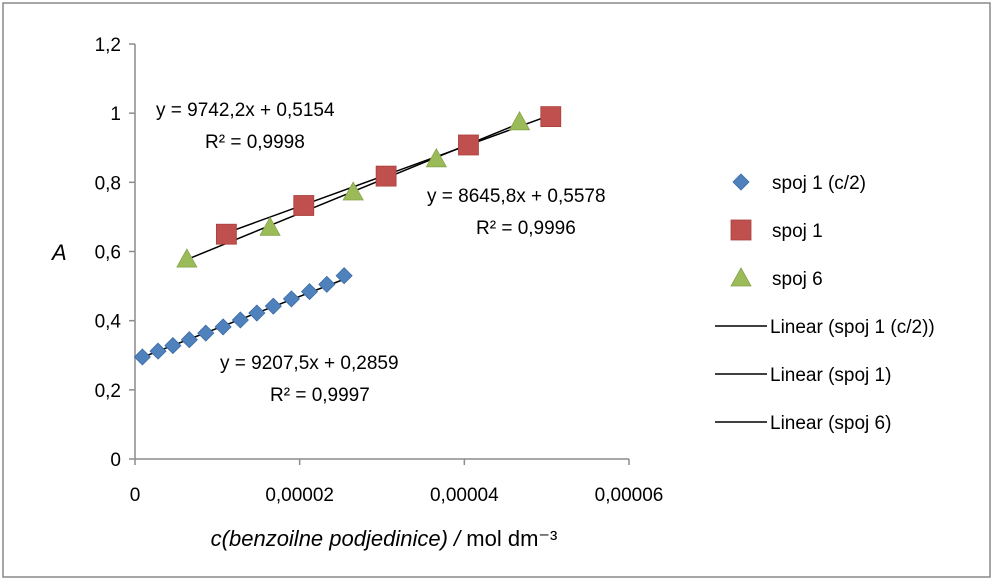 This screenshot has height=585, width=993. I want to click on x-tick-label: 0,00002, so click(299, 495).